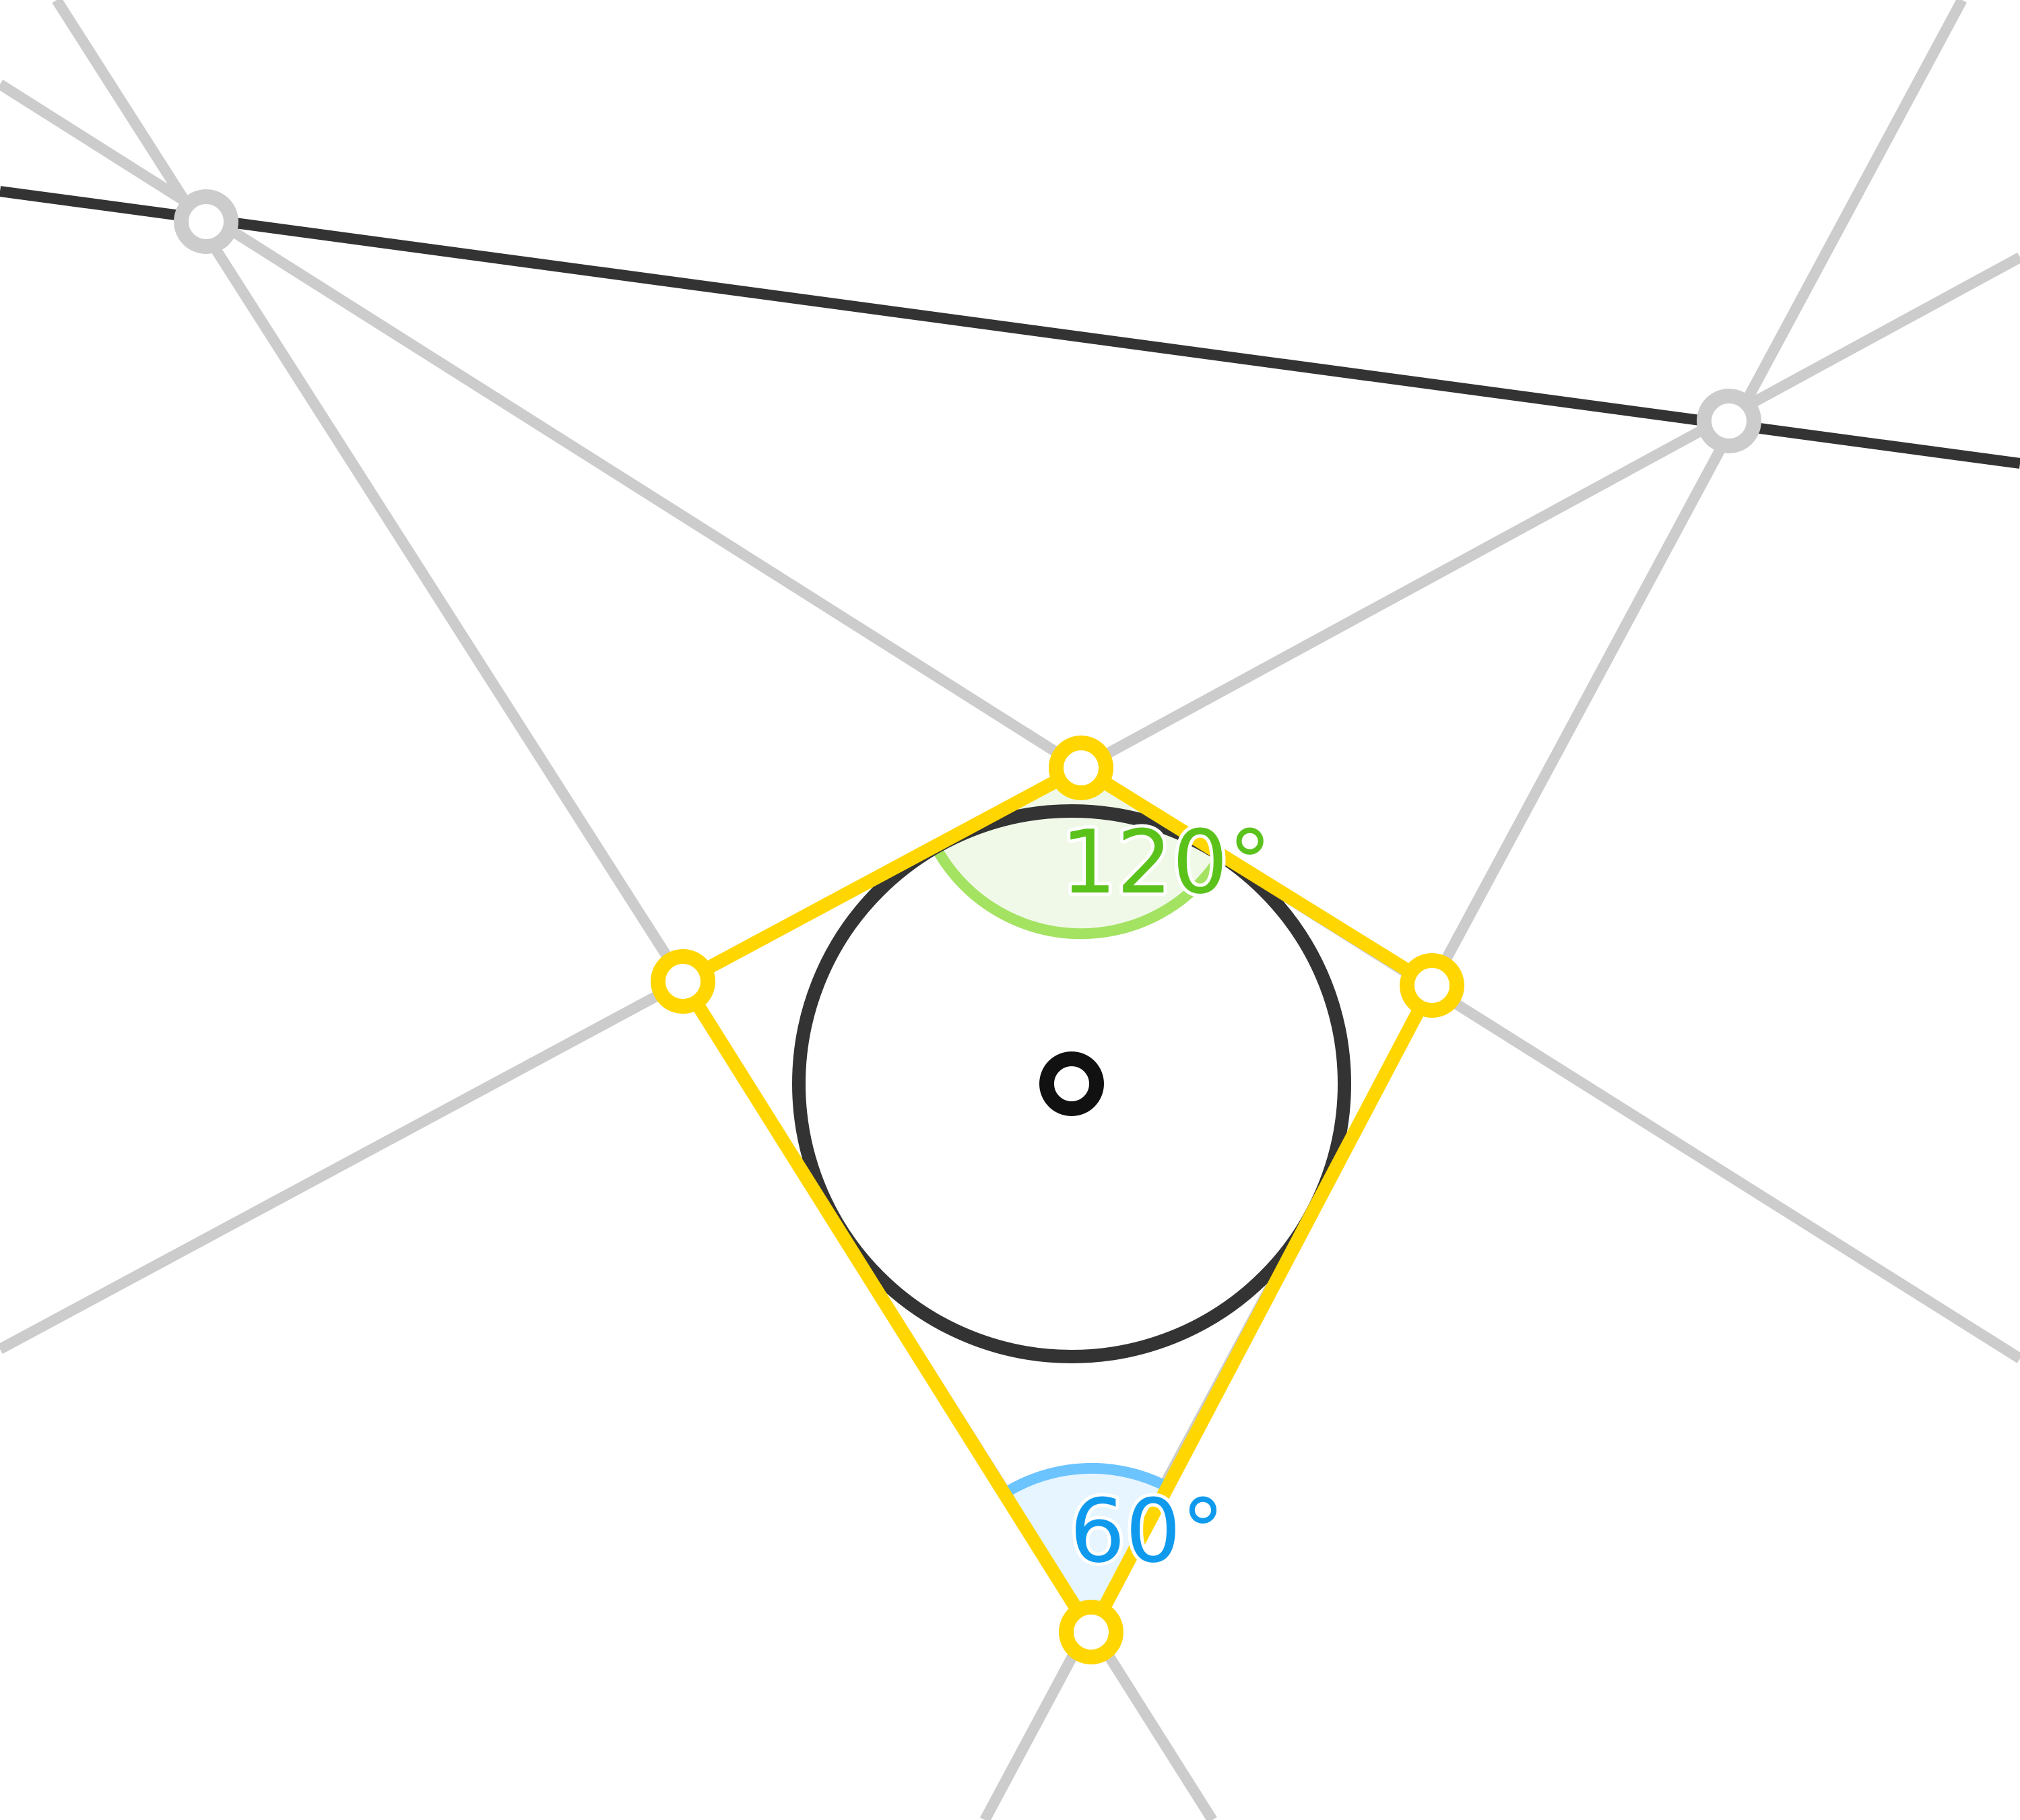 Image resolution: width=2020 pixels, height=1820 pixels. I want to click on angle-label-bottom: 60°, so click(1147, 1531).